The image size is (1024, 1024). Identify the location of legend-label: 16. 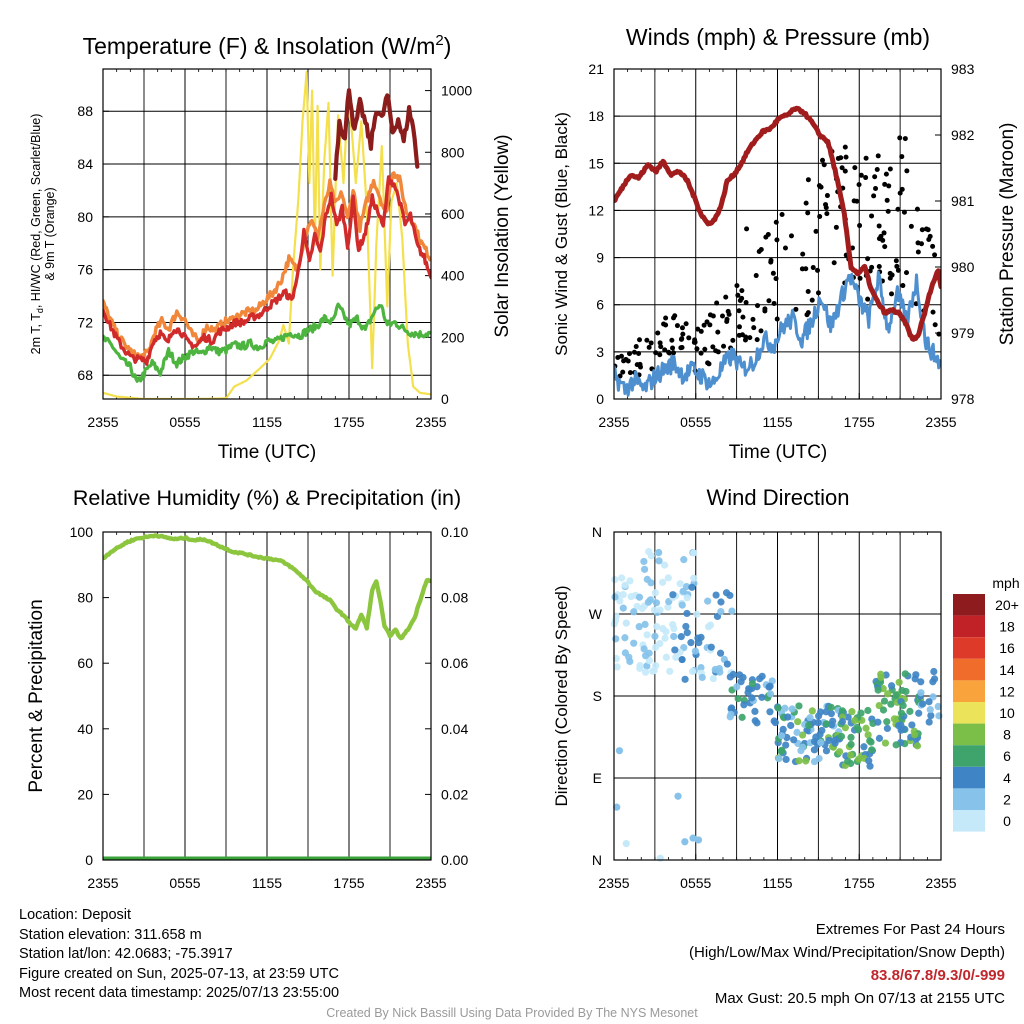
(1007, 648).